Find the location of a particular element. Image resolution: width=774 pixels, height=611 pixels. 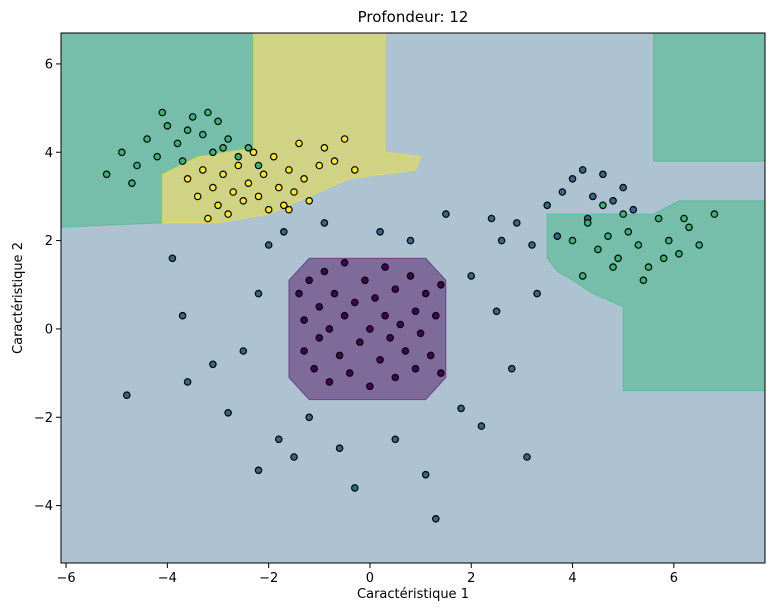

x-tick-label: −2 is located at coordinates (268, 578).